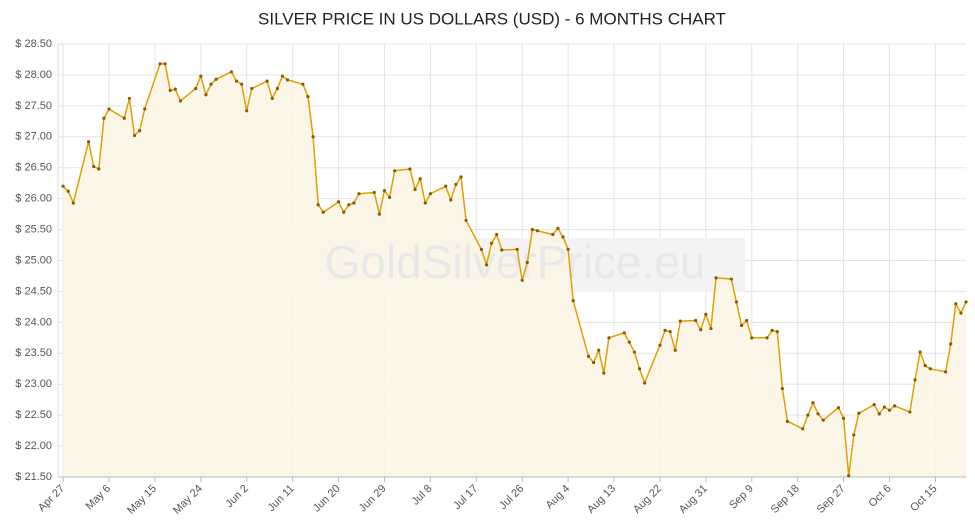  I want to click on x-tick-label: Sep 9, so click(741, 497).